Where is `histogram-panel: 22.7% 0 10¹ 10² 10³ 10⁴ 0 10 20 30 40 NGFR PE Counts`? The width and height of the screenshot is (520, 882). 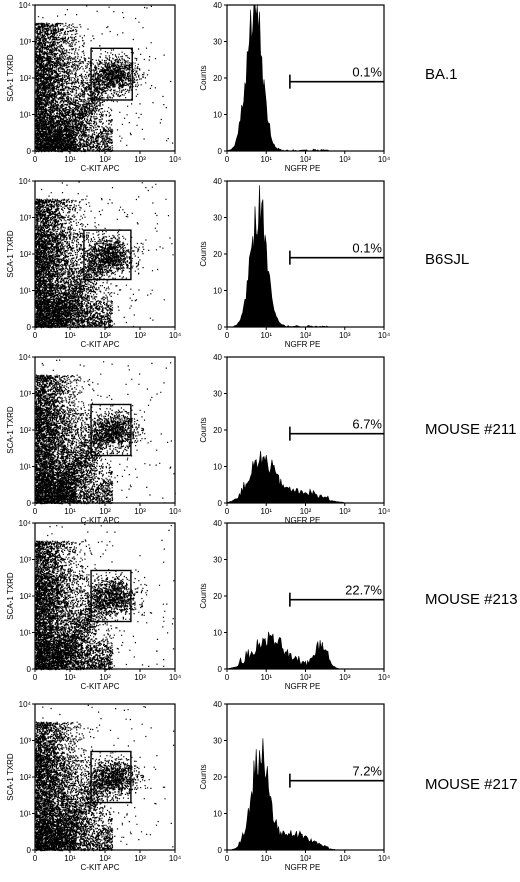
histogram-panel: 22.7% 0 10¹ 10² 10³ 10⁴ 0 10 20 30 40 NGFR PE Counts is located at coordinates (295, 605).